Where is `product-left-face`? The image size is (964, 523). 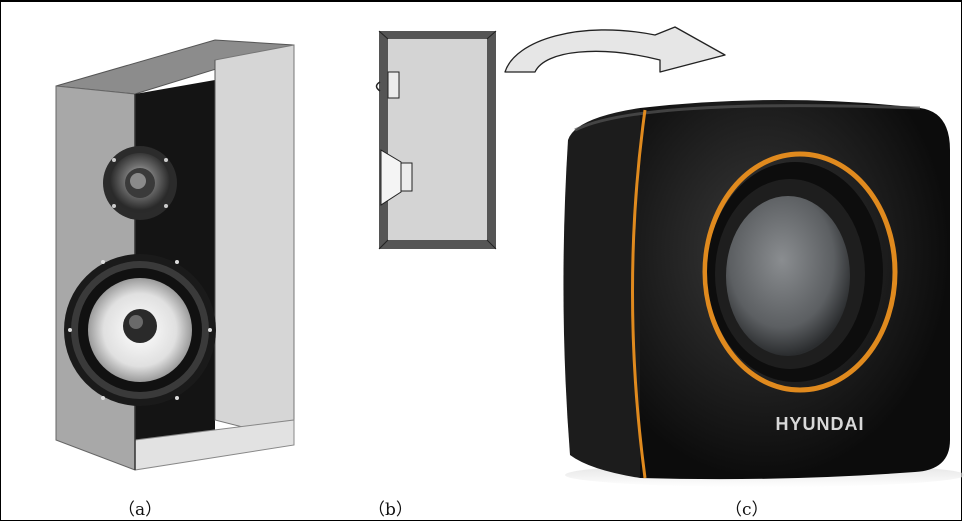 product-left-face is located at coordinates (601, 293).